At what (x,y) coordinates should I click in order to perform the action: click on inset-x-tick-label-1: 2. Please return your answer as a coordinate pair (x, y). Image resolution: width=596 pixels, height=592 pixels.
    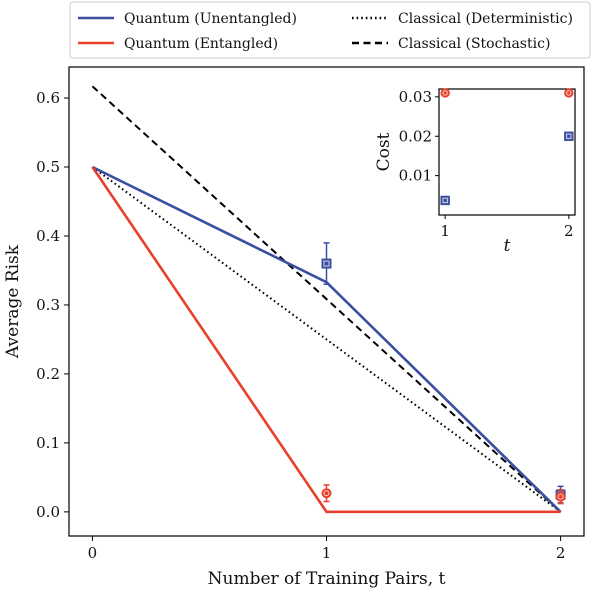
    Looking at the image, I should click on (569, 231).